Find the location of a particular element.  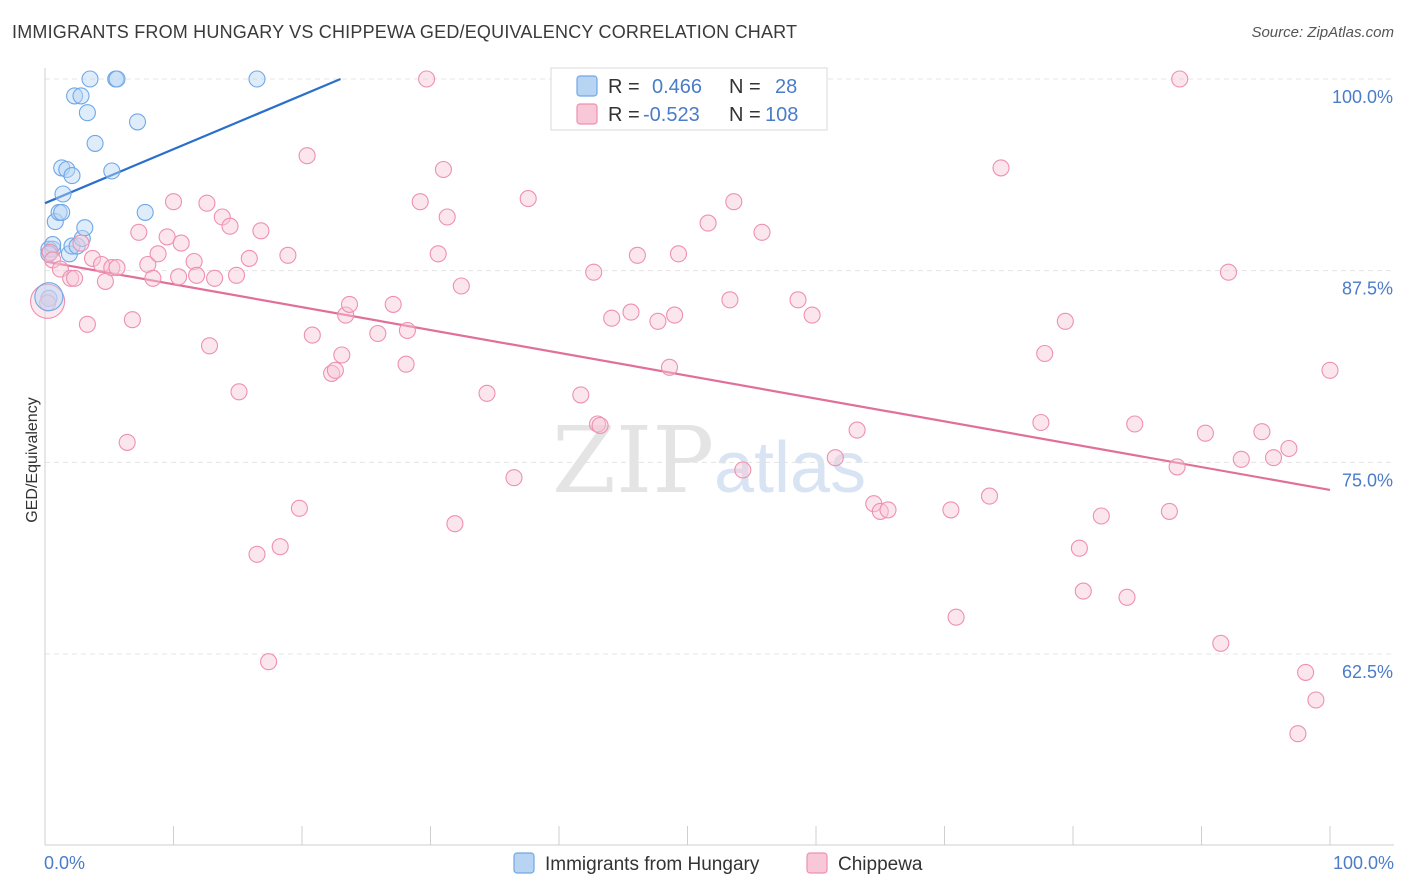

bottom-legend-swatch-chippewa is located at coordinates (817, 863).